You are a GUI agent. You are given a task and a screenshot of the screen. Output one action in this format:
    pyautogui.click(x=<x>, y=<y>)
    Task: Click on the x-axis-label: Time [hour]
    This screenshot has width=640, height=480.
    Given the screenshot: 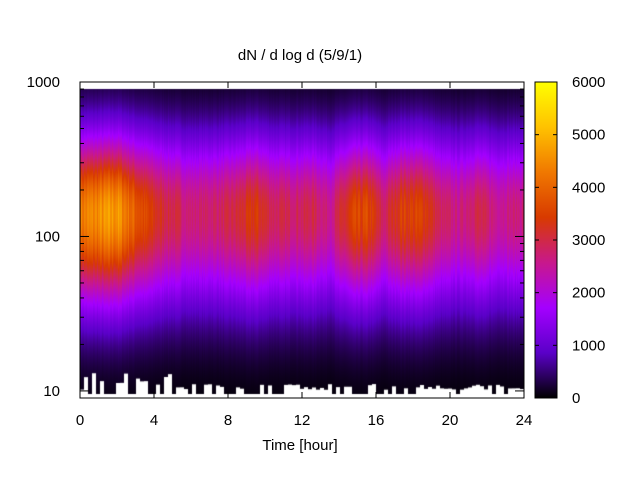 What is the action you would take?
    pyautogui.click(x=299, y=445)
    